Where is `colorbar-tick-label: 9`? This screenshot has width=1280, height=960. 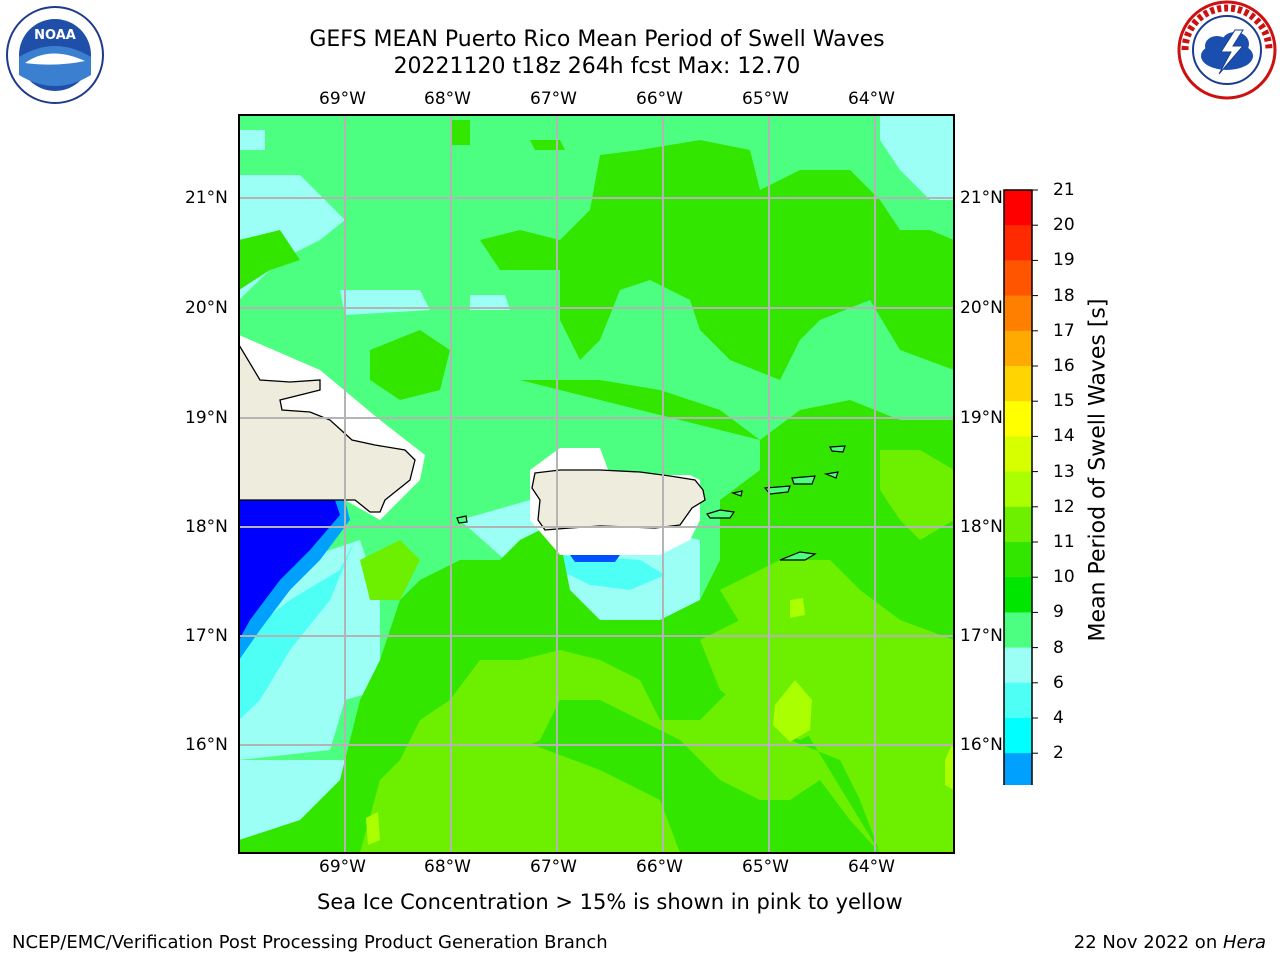 colorbar-tick-label: 9 is located at coordinates (1058, 612).